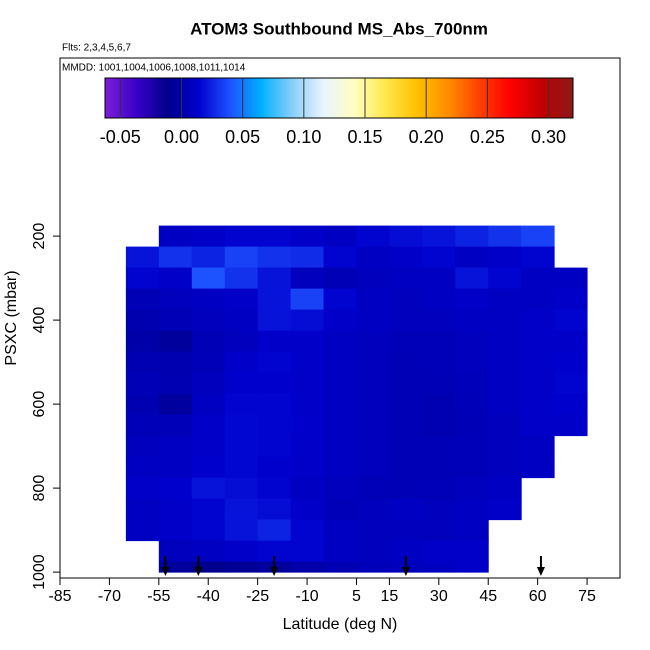 The height and width of the screenshot is (650, 650). Describe the element at coordinates (39, 404) in the screenshot. I see `y-tick-label: 600` at that location.